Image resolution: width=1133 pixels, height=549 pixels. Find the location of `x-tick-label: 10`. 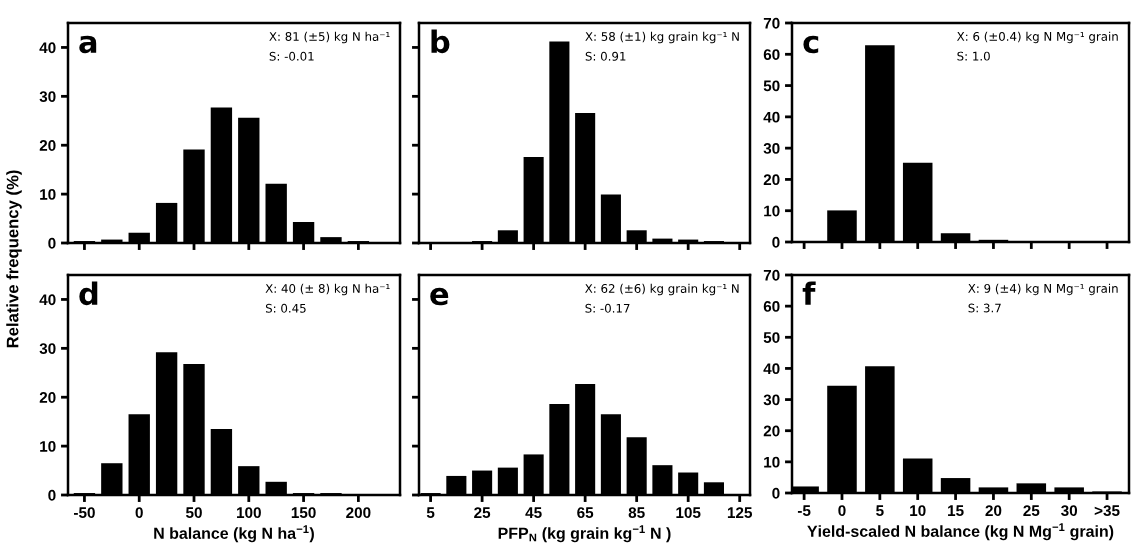

x-tick-label: 10 is located at coordinates (918, 511).